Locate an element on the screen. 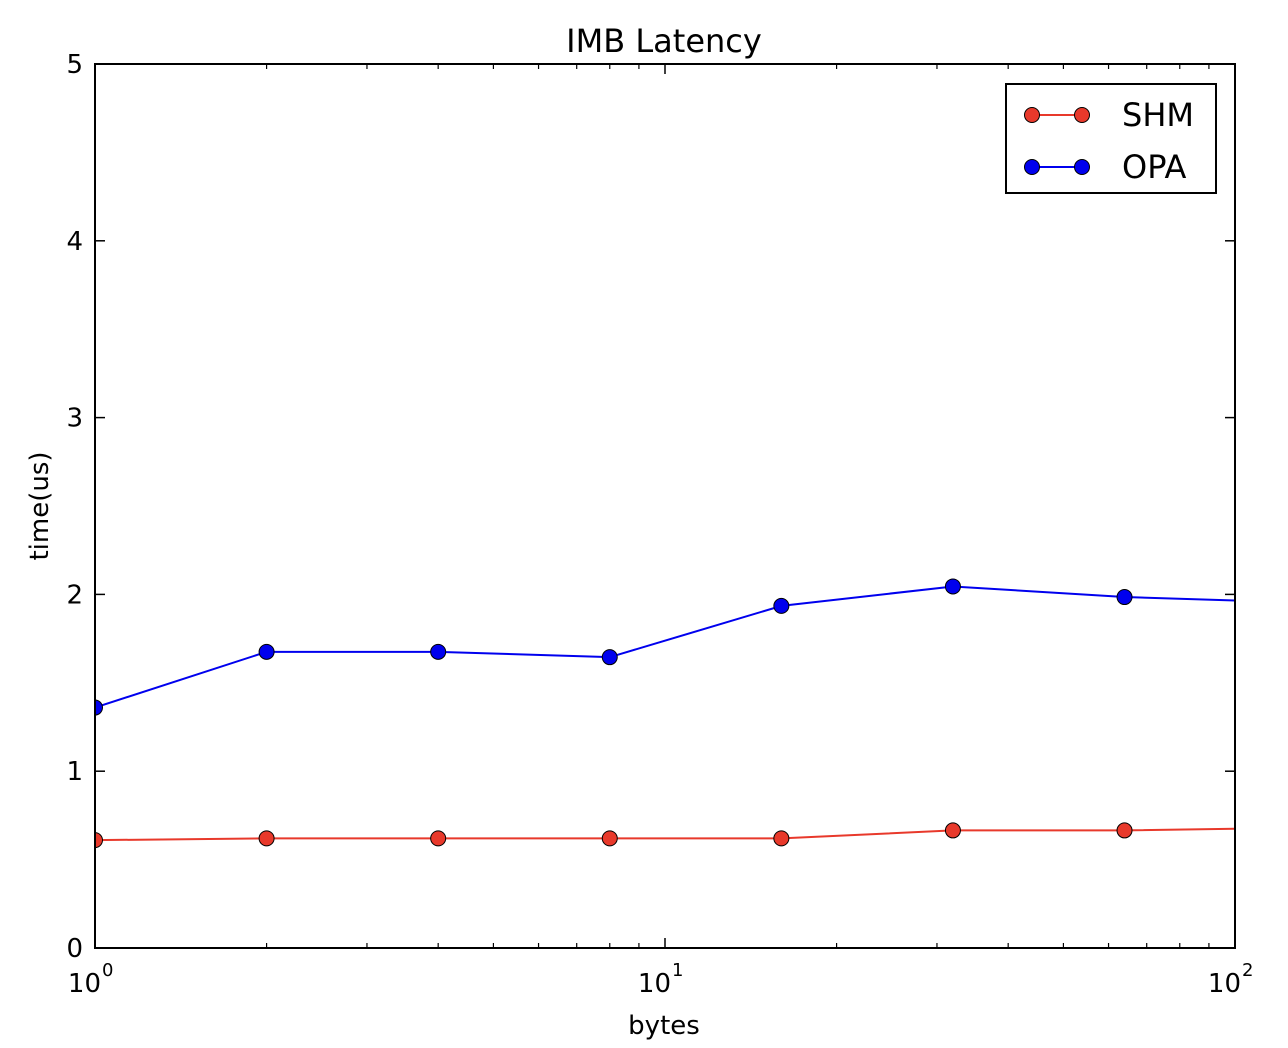  legend-box is located at coordinates (1111, 138).